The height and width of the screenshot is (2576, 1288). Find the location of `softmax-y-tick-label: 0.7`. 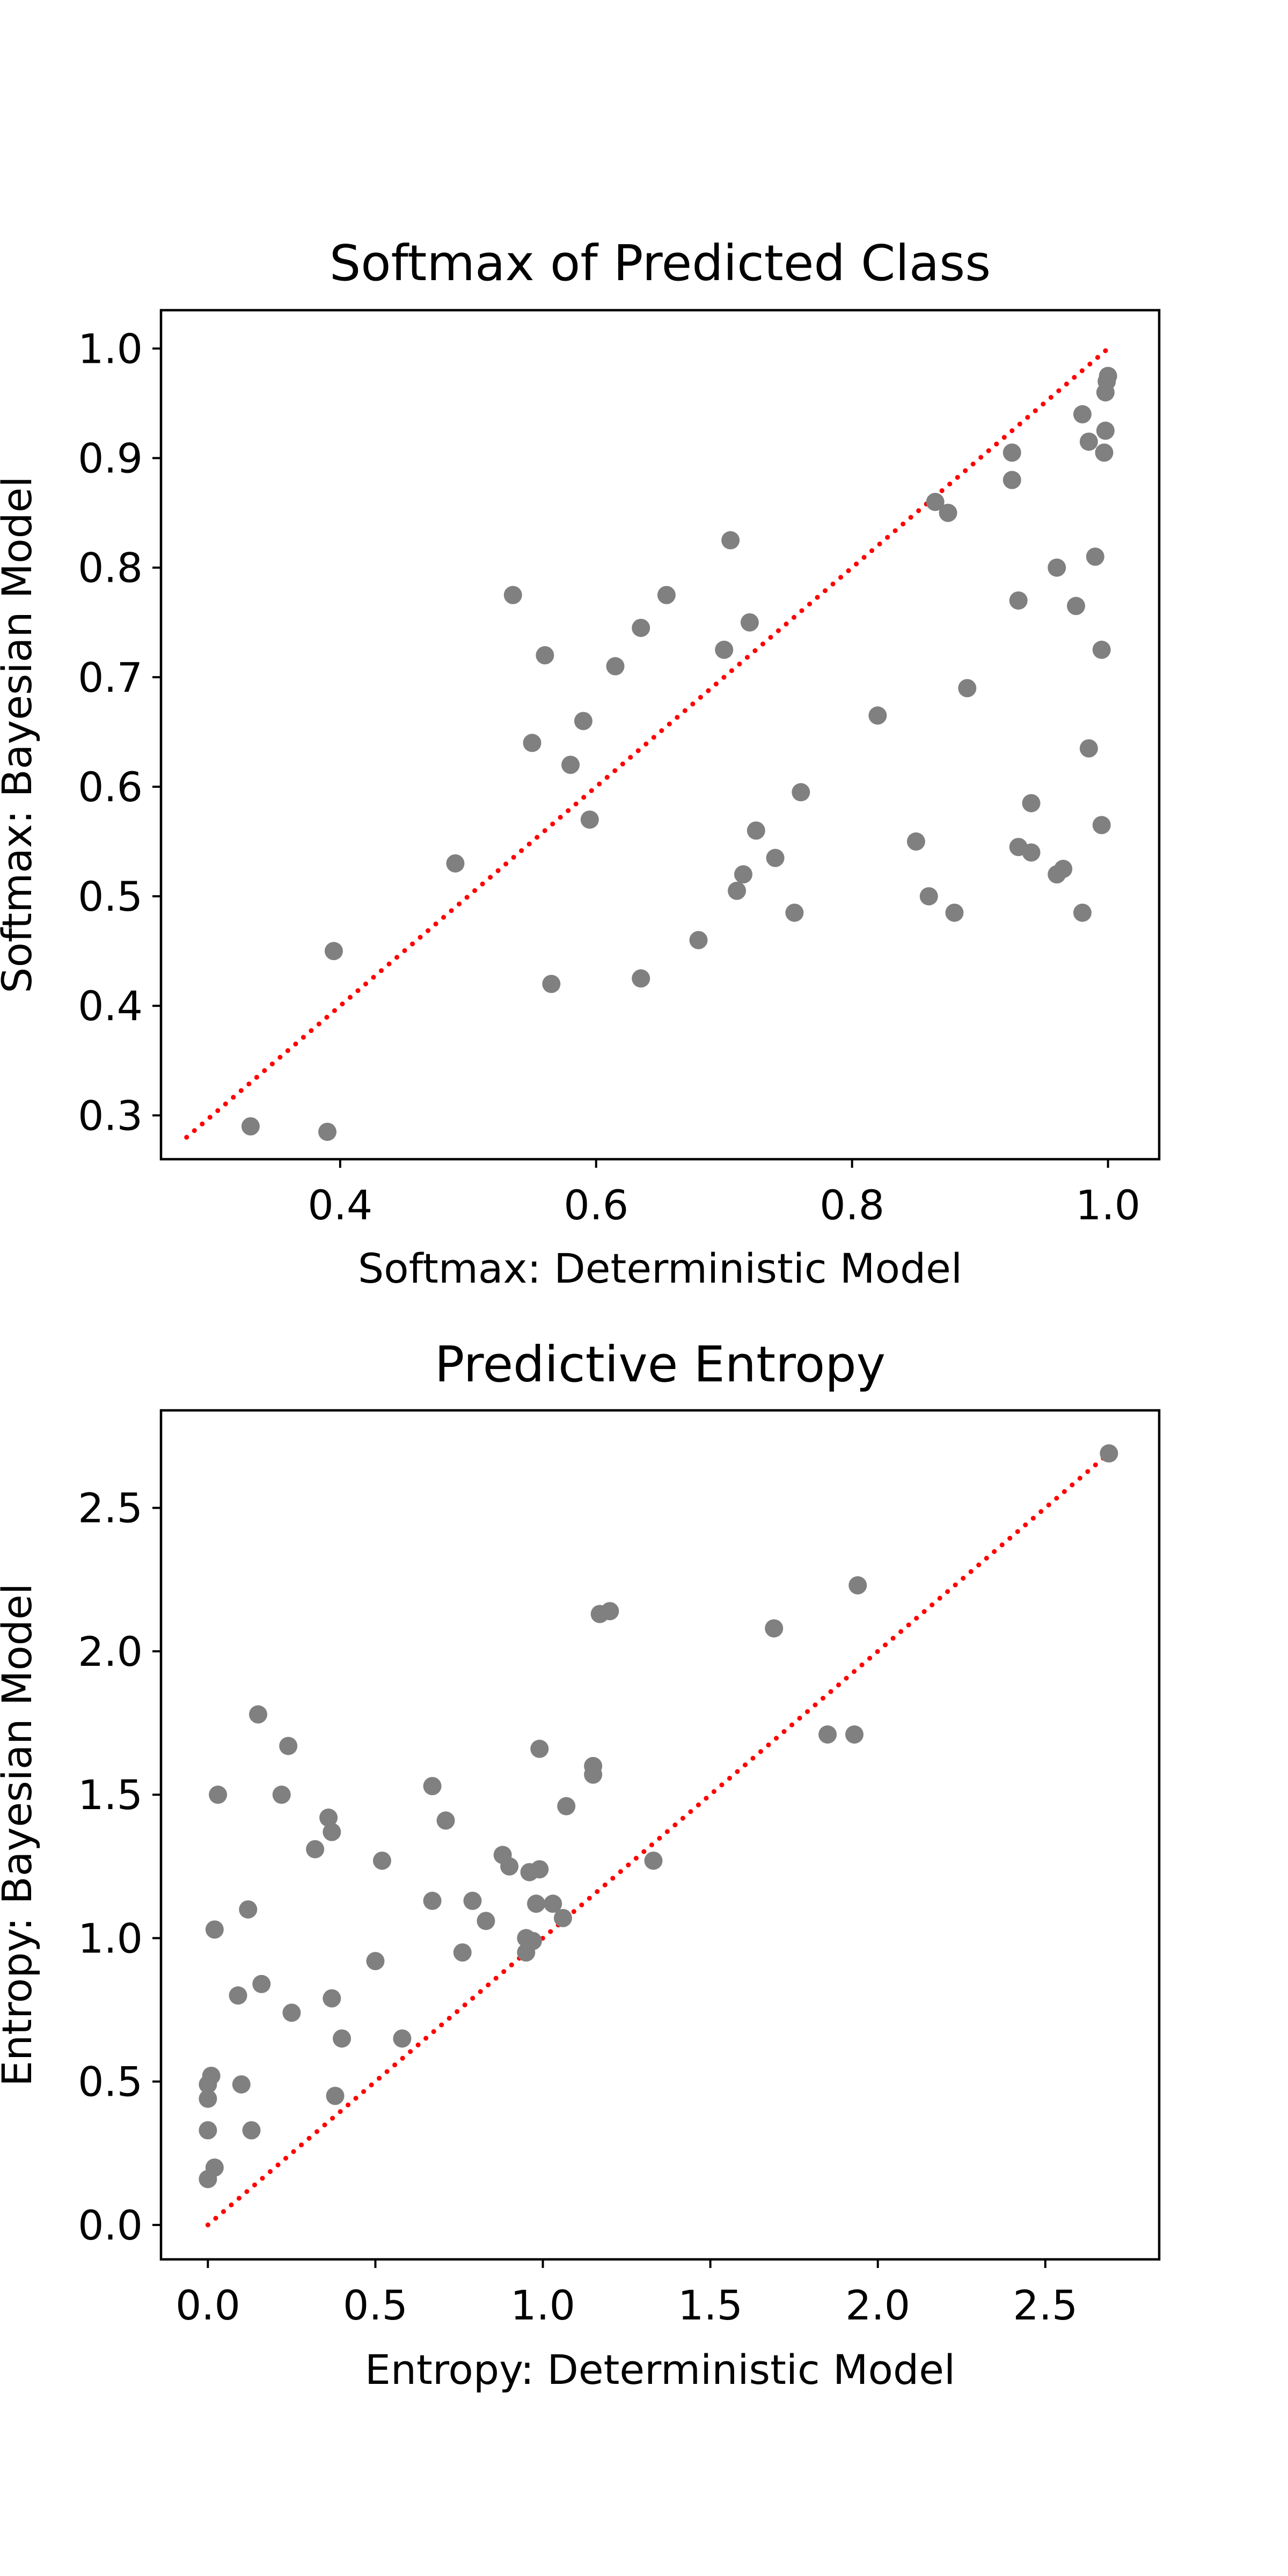

softmax-y-tick-label: 0.7 is located at coordinates (110, 677).